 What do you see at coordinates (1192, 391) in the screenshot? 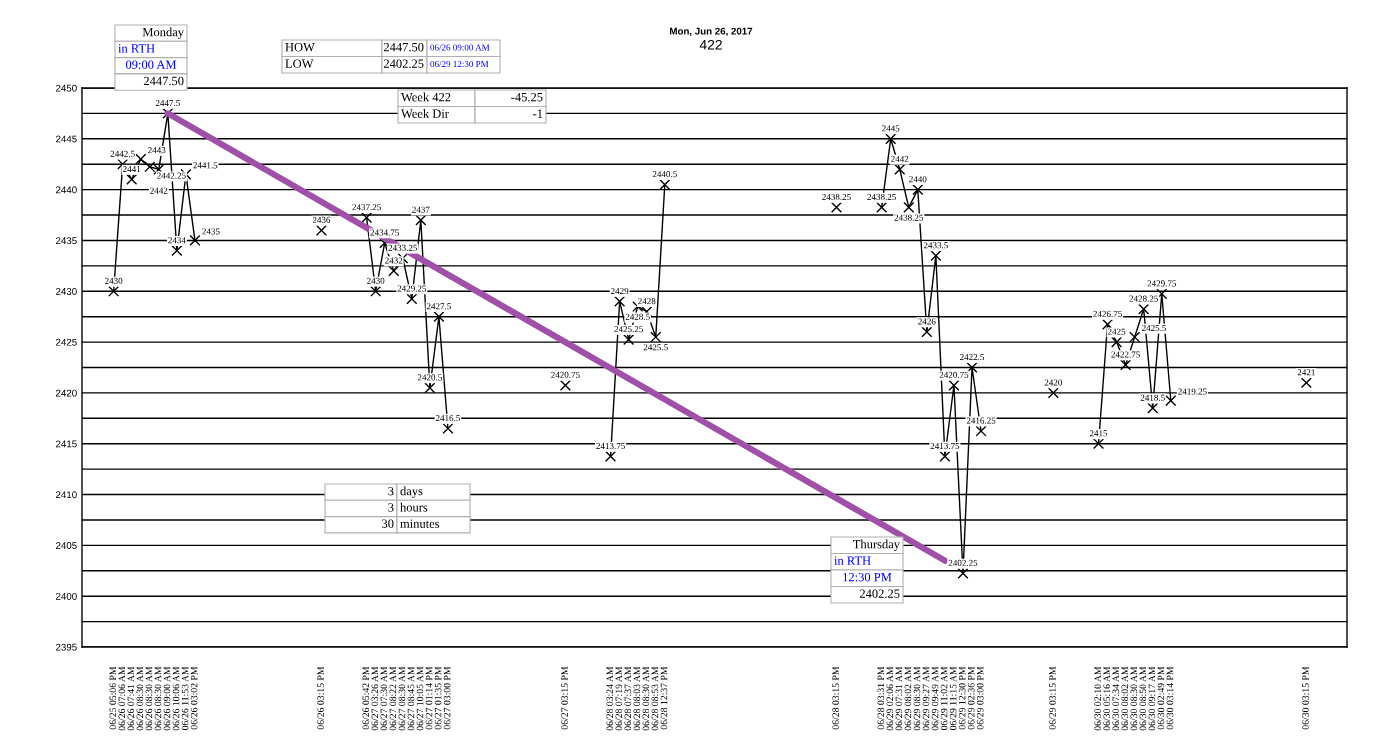
I see `data-label: 2419.25` at bounding box center [1192, 391].